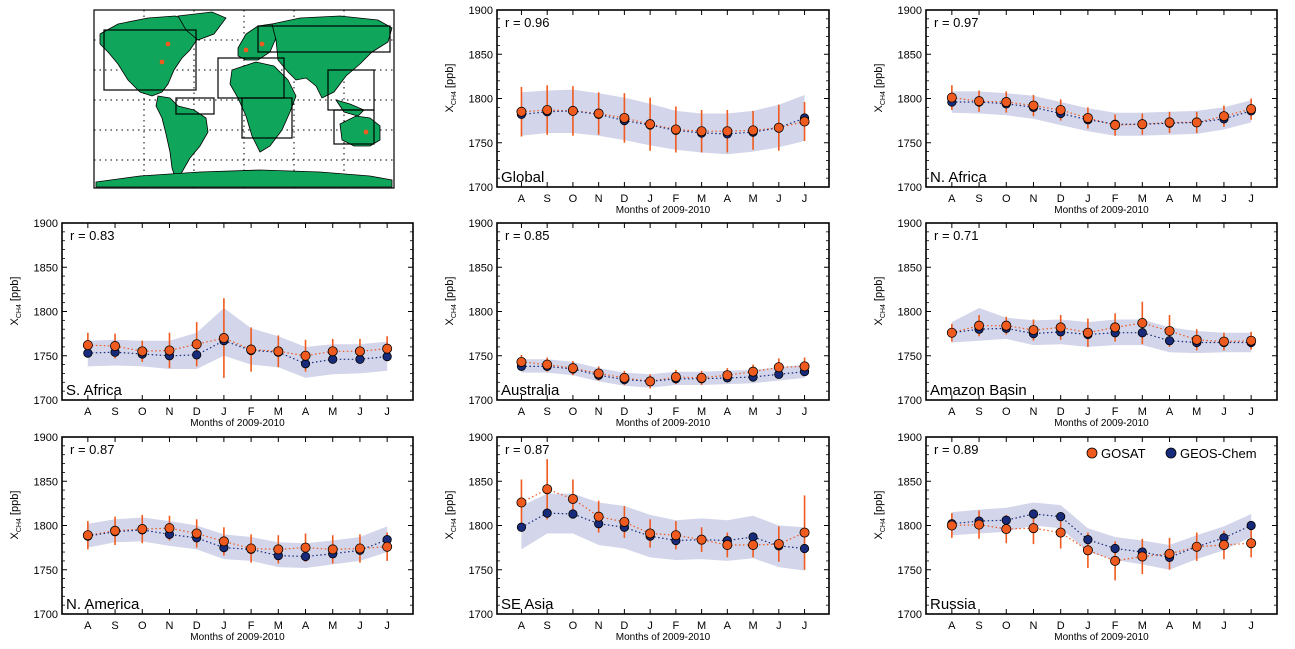 Image resolution: width=1295 pixels, height=649 pixels. What do you see at coordinates (267, 118) in the screenshot?
I see `box-s-africa` at bounding box center [267, 118].